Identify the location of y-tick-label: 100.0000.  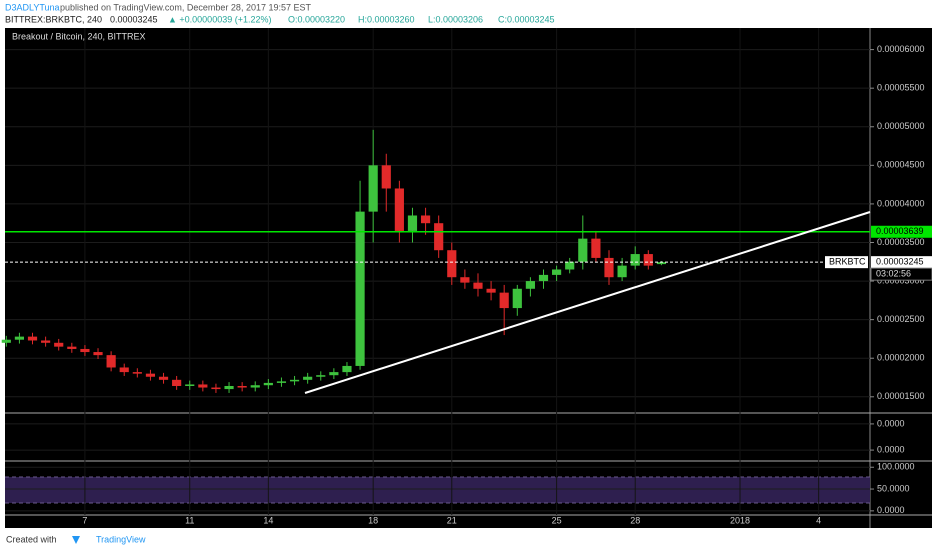
(896, 467).